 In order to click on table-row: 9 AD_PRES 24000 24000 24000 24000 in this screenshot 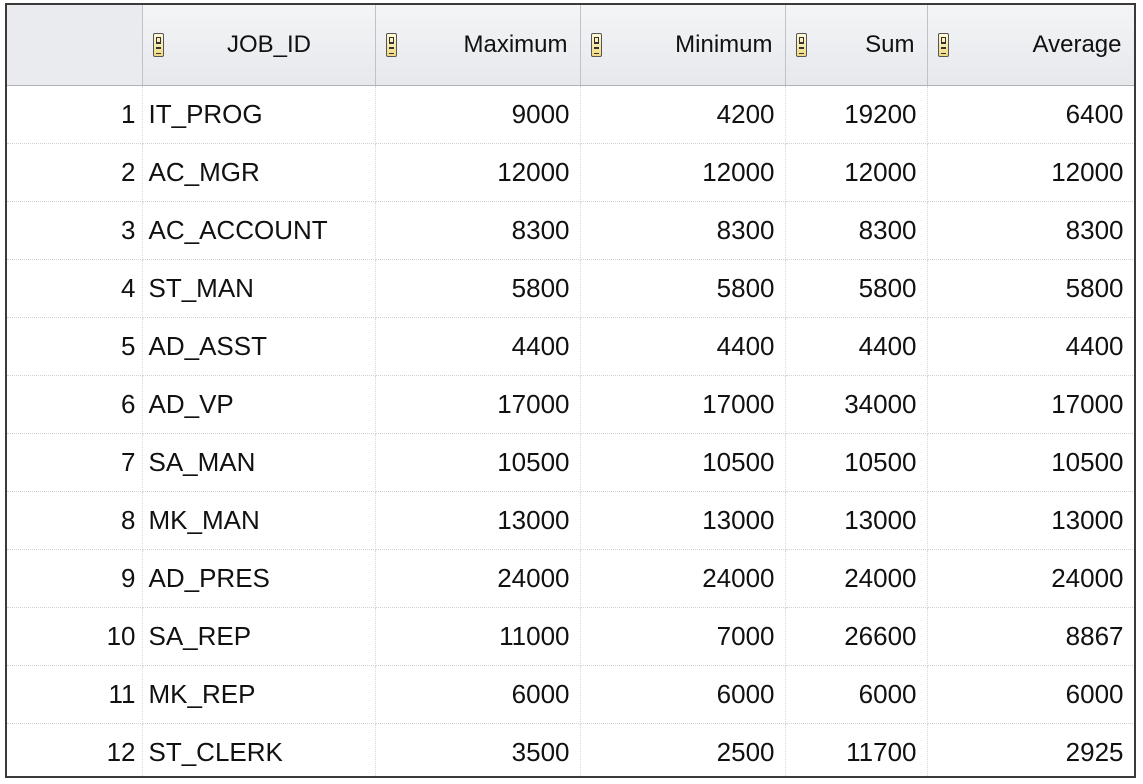, I will do `click(570, 578)`.